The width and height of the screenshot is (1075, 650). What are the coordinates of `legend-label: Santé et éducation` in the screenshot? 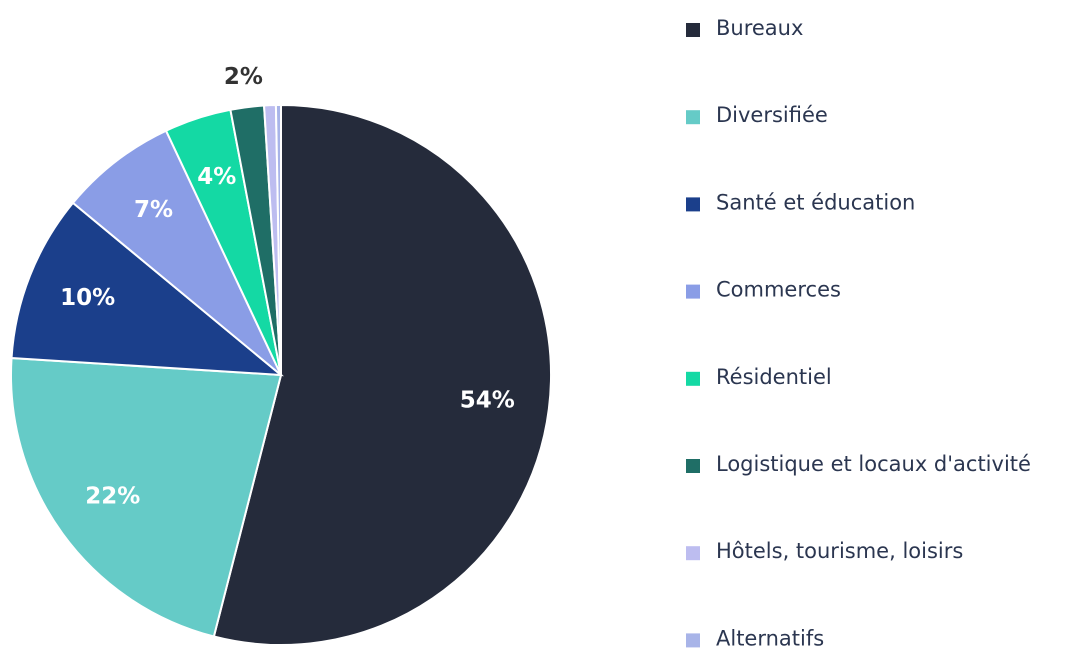 It's located at (815, 202).